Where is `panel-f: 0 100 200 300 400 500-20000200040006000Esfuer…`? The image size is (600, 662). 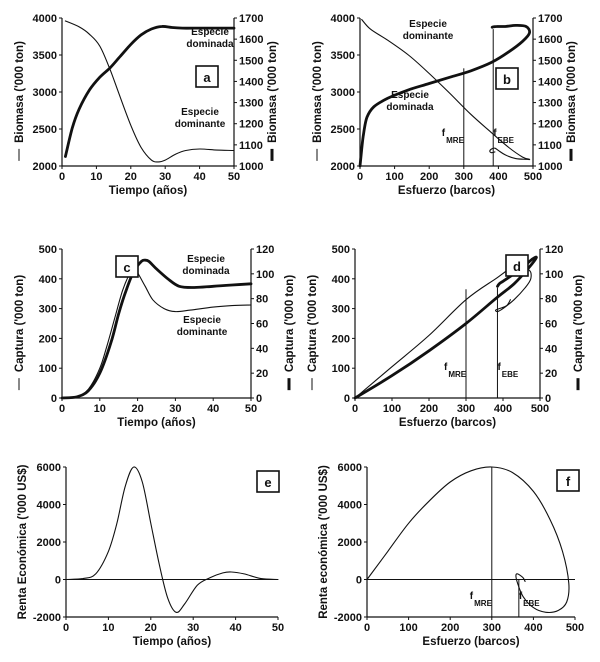
panel-f: 0 100 200 300 400 500-20000200040006000Esfuer… is located at coordinates (451, 555).